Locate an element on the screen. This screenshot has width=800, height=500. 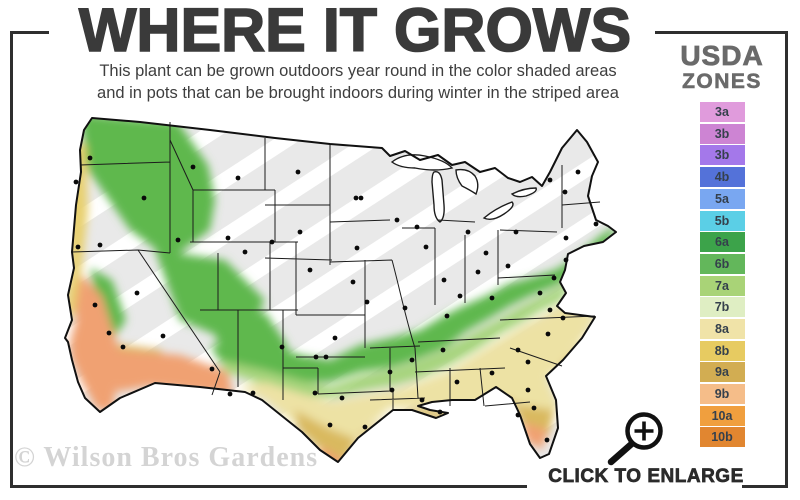
frame-border-top-left is located at coordinates (29, 32).